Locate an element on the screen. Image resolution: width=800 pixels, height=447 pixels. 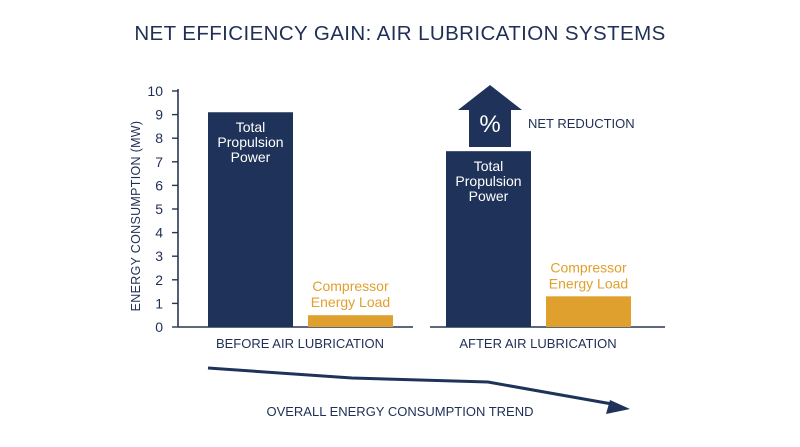
trend-label: OVERALL ENERGY CONSUMPTION TREND is located at coordinates (399, 411).